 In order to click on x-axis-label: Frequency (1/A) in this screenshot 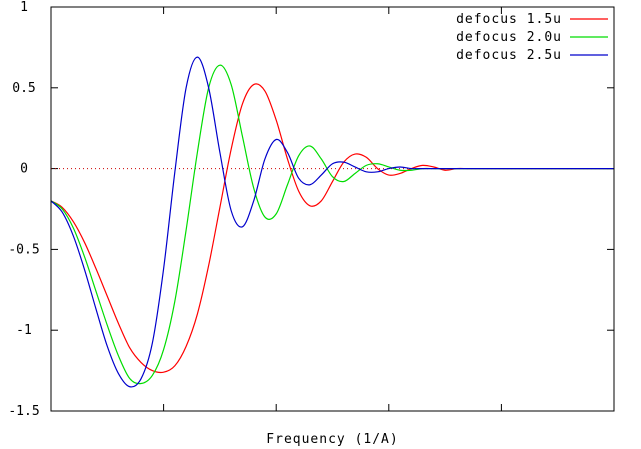, I will do `click(332, 439)`.